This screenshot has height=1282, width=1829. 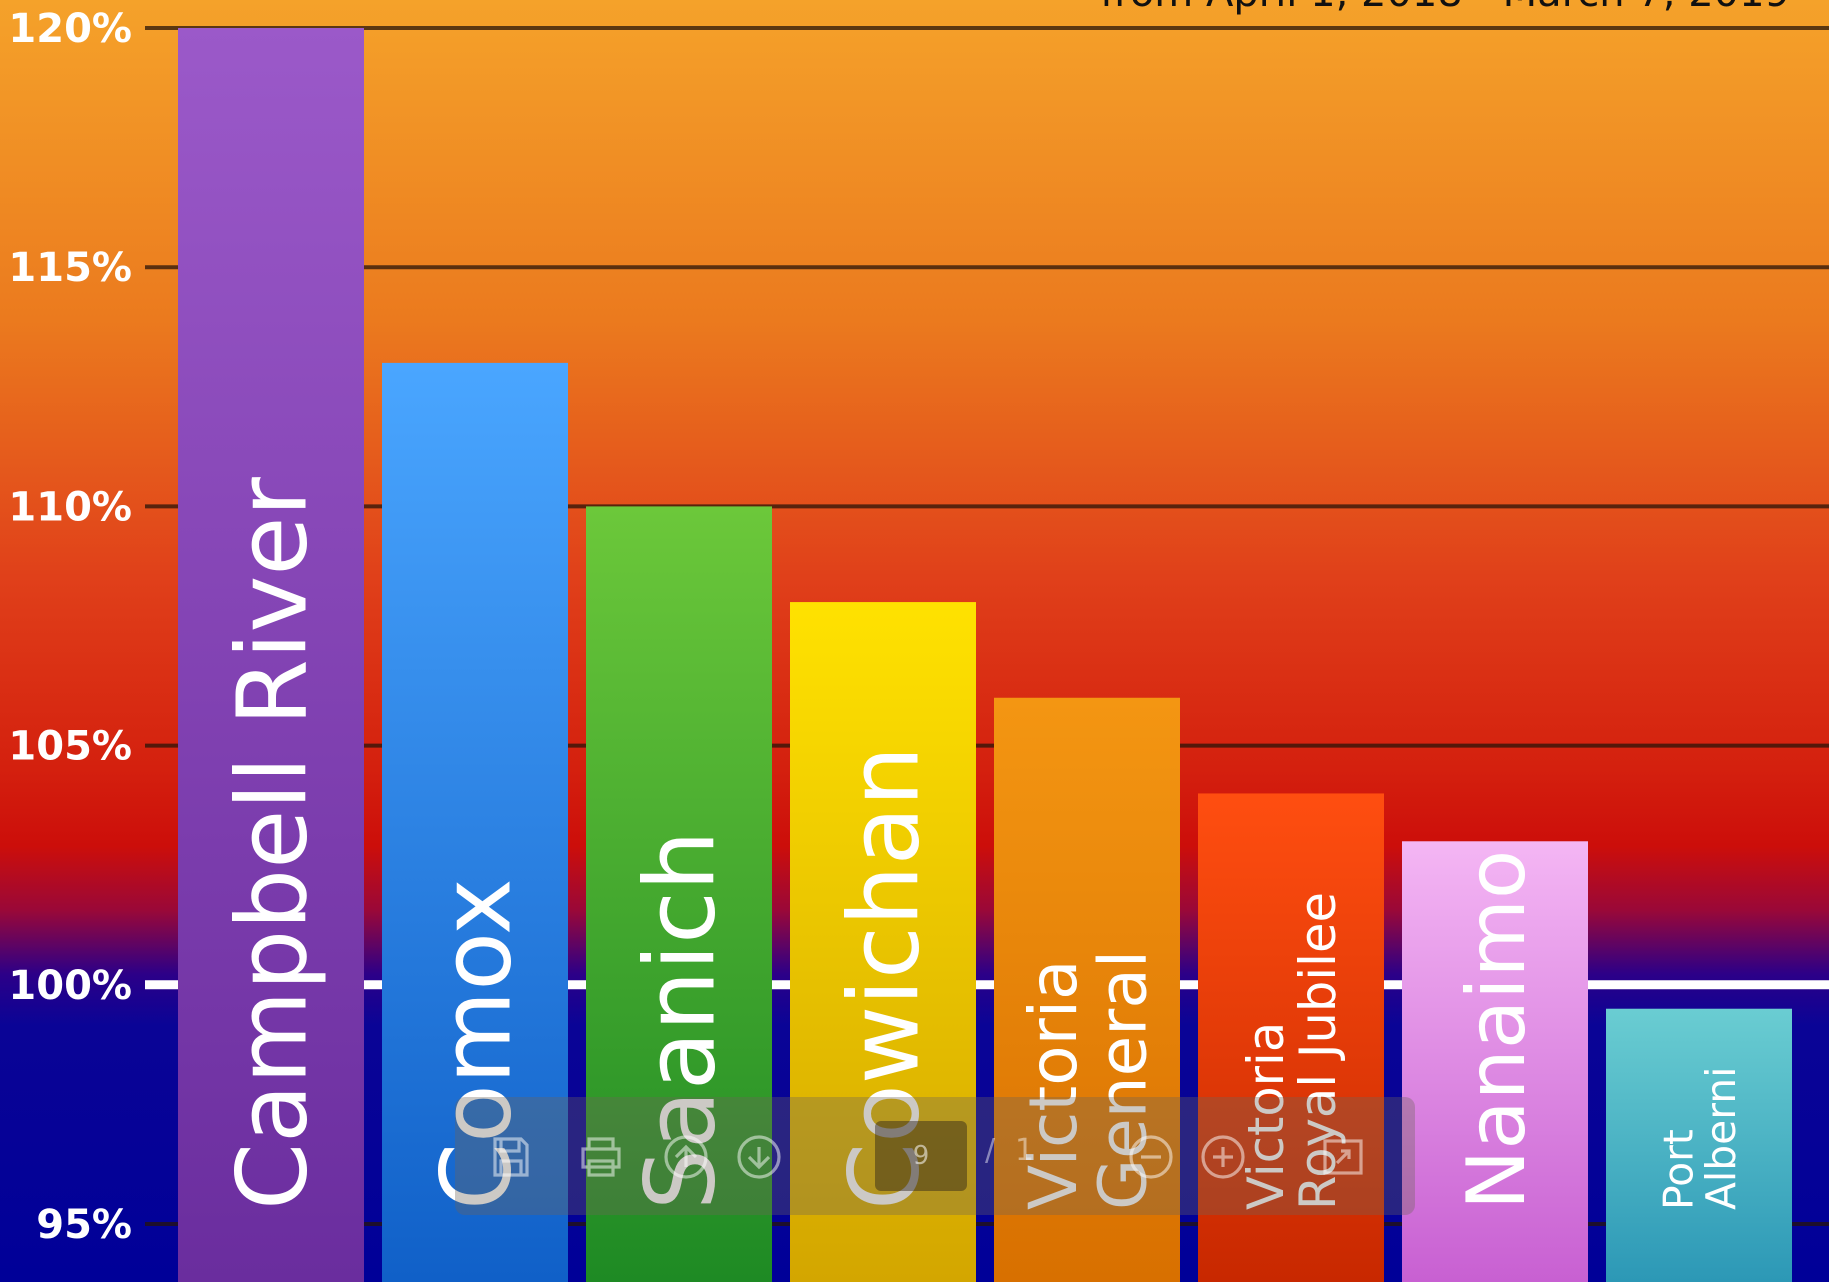 What do you see at coordinates (1292, 1051) in the screenshot?
I see `bar-label: VictoriaRoyal Jubilee` at bounding box center [1292, 1051].